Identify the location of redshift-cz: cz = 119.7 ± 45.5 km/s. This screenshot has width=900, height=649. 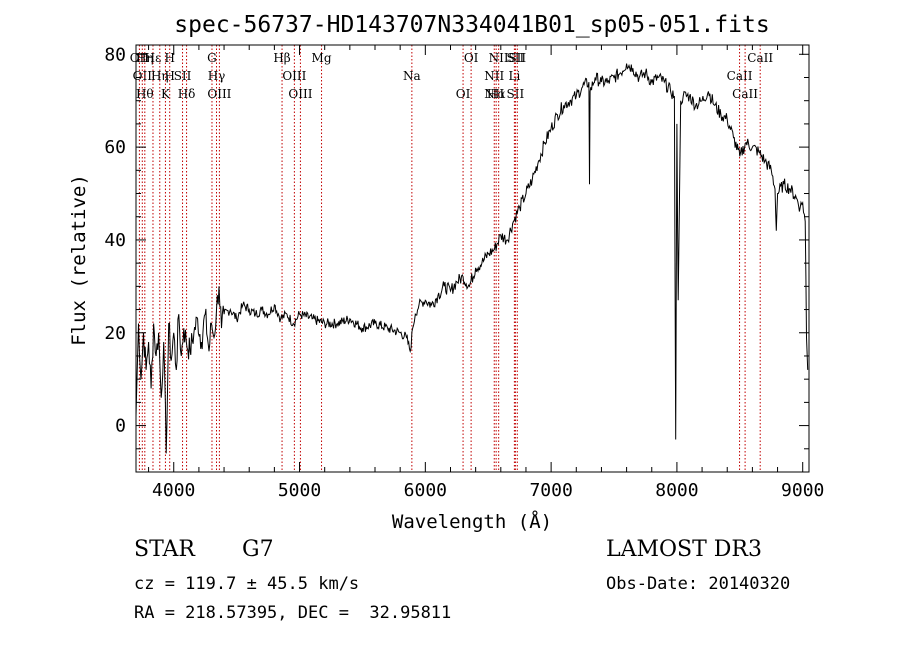
(247, 584).